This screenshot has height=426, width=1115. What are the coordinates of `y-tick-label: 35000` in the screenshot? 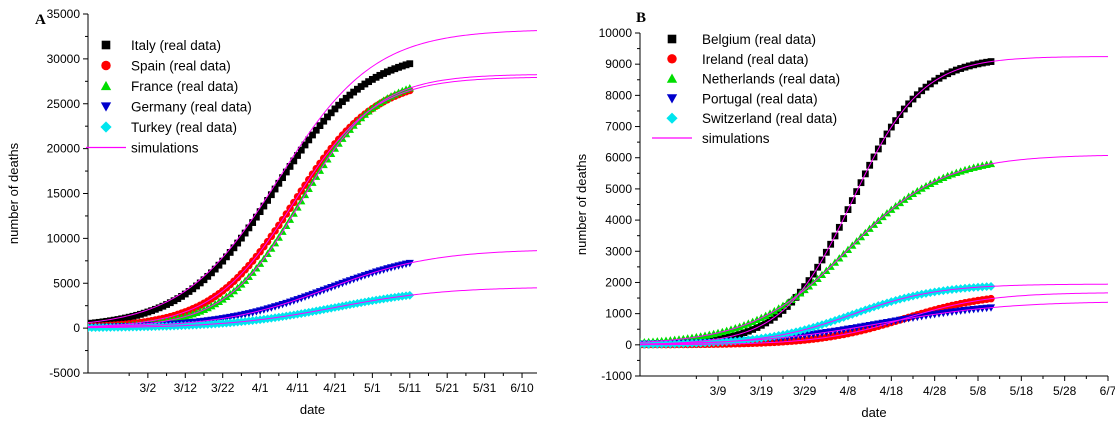 It's located at (64, 14).